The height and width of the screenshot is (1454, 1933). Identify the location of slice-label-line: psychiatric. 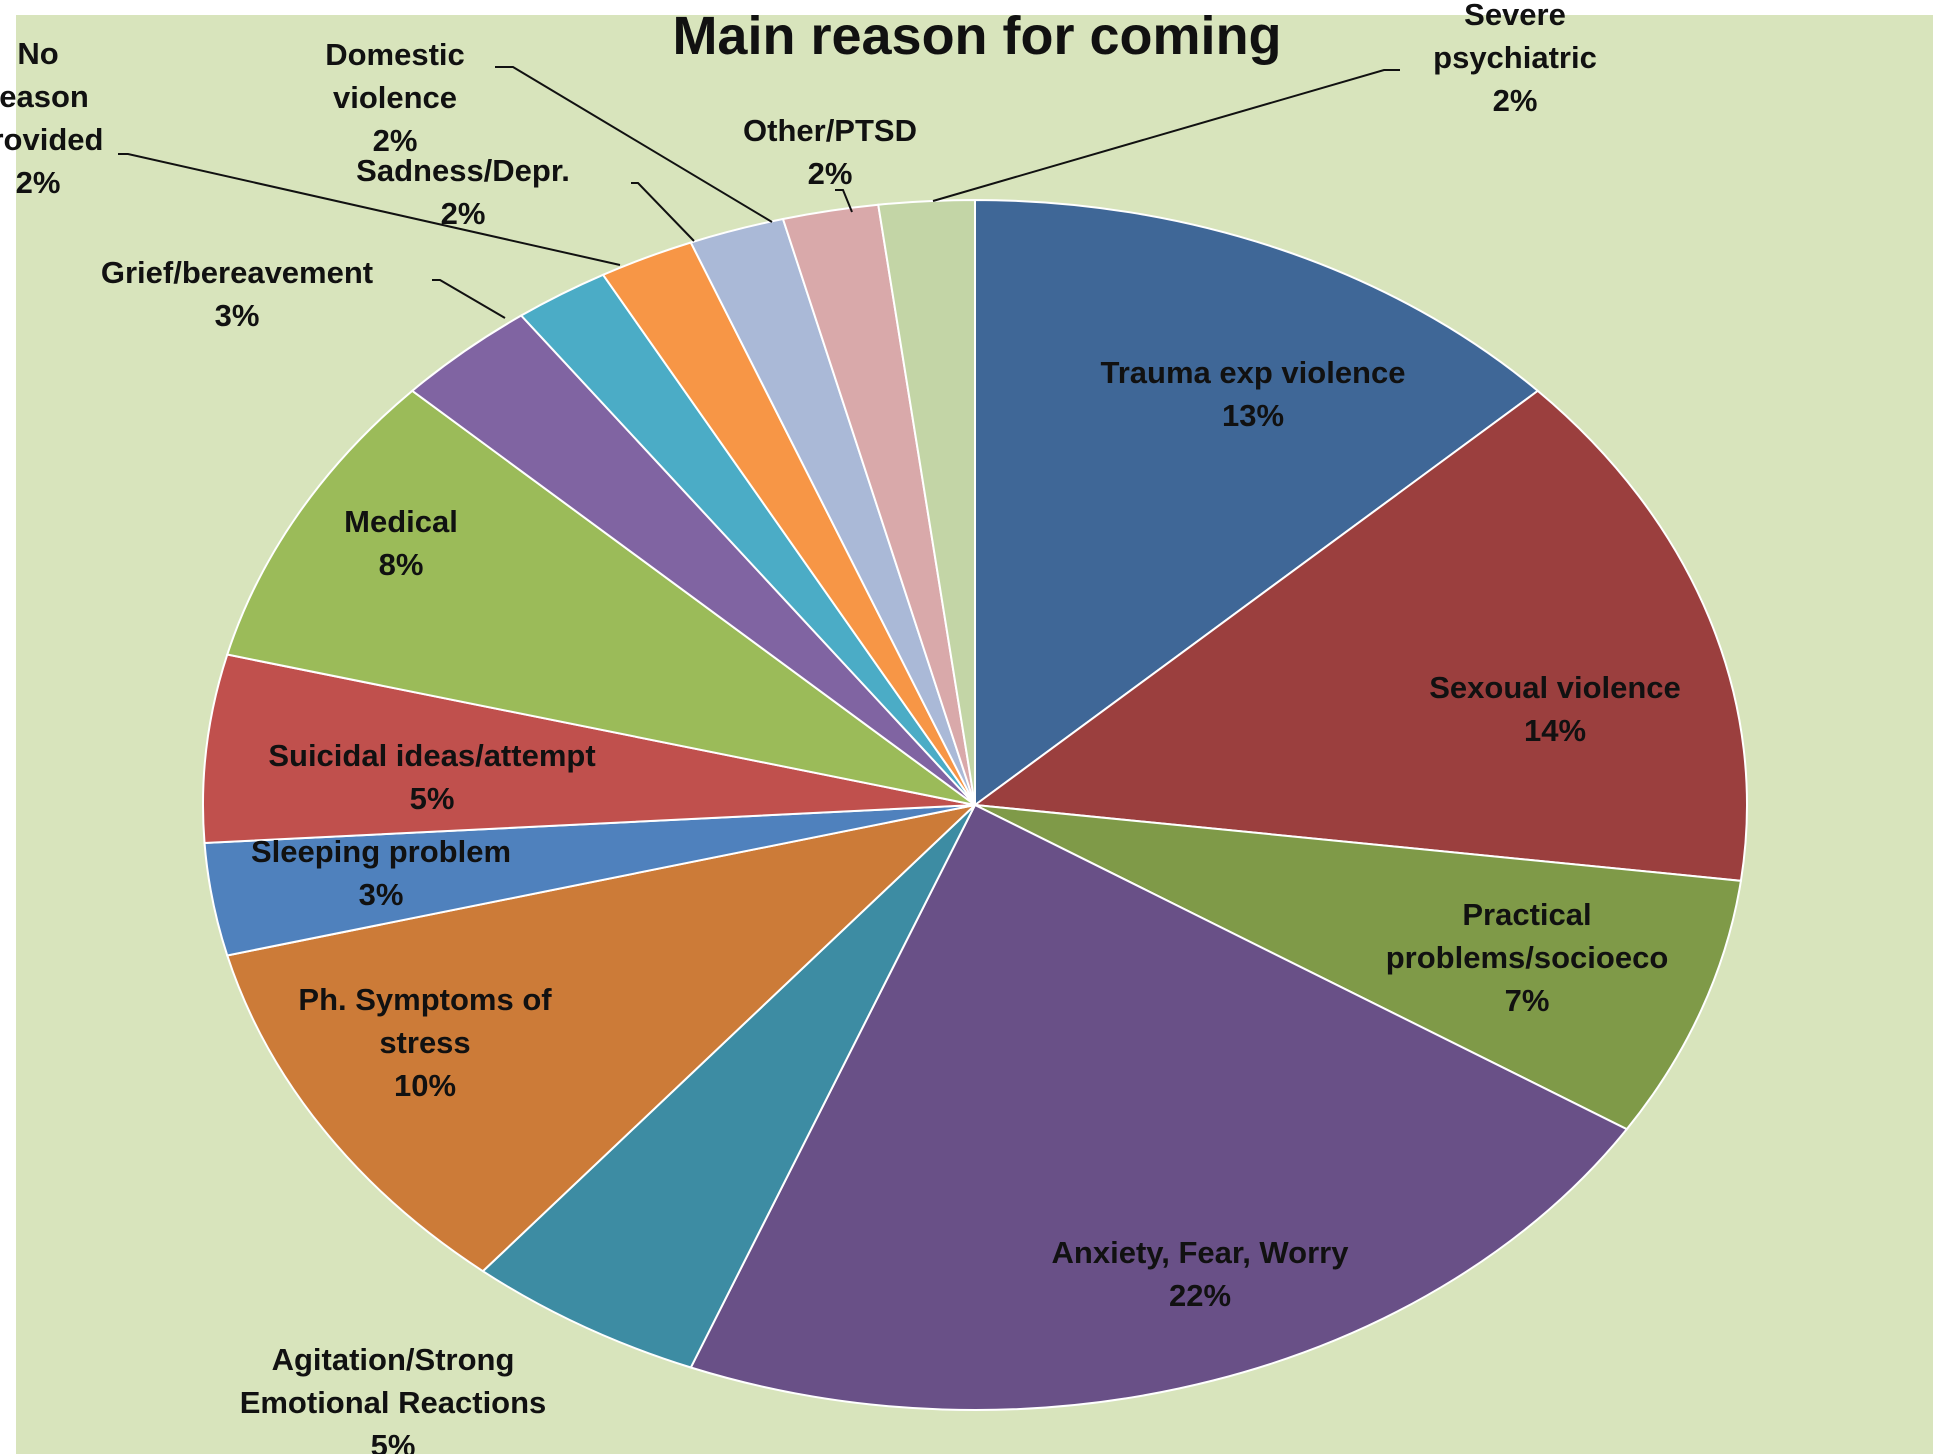
(1515, 57).